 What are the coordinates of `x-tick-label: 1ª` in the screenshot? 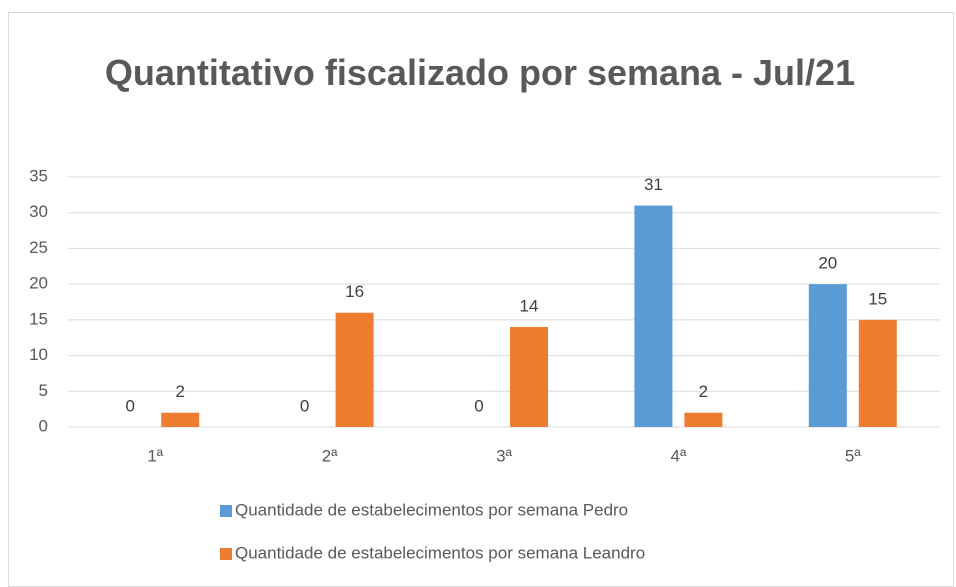 It's located at (155, 455).